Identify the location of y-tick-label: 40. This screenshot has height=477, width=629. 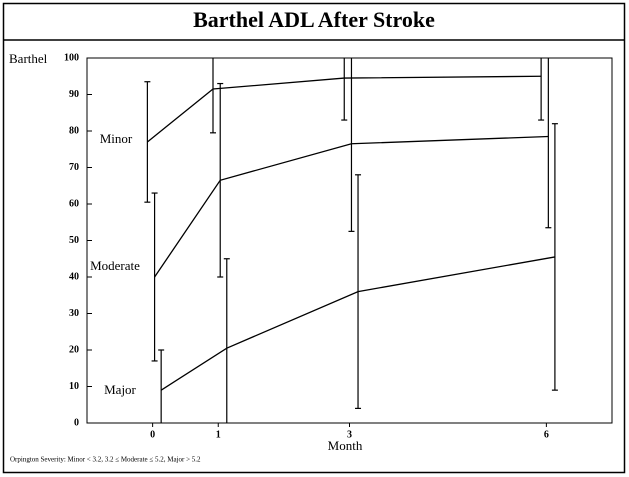
(74, 276).